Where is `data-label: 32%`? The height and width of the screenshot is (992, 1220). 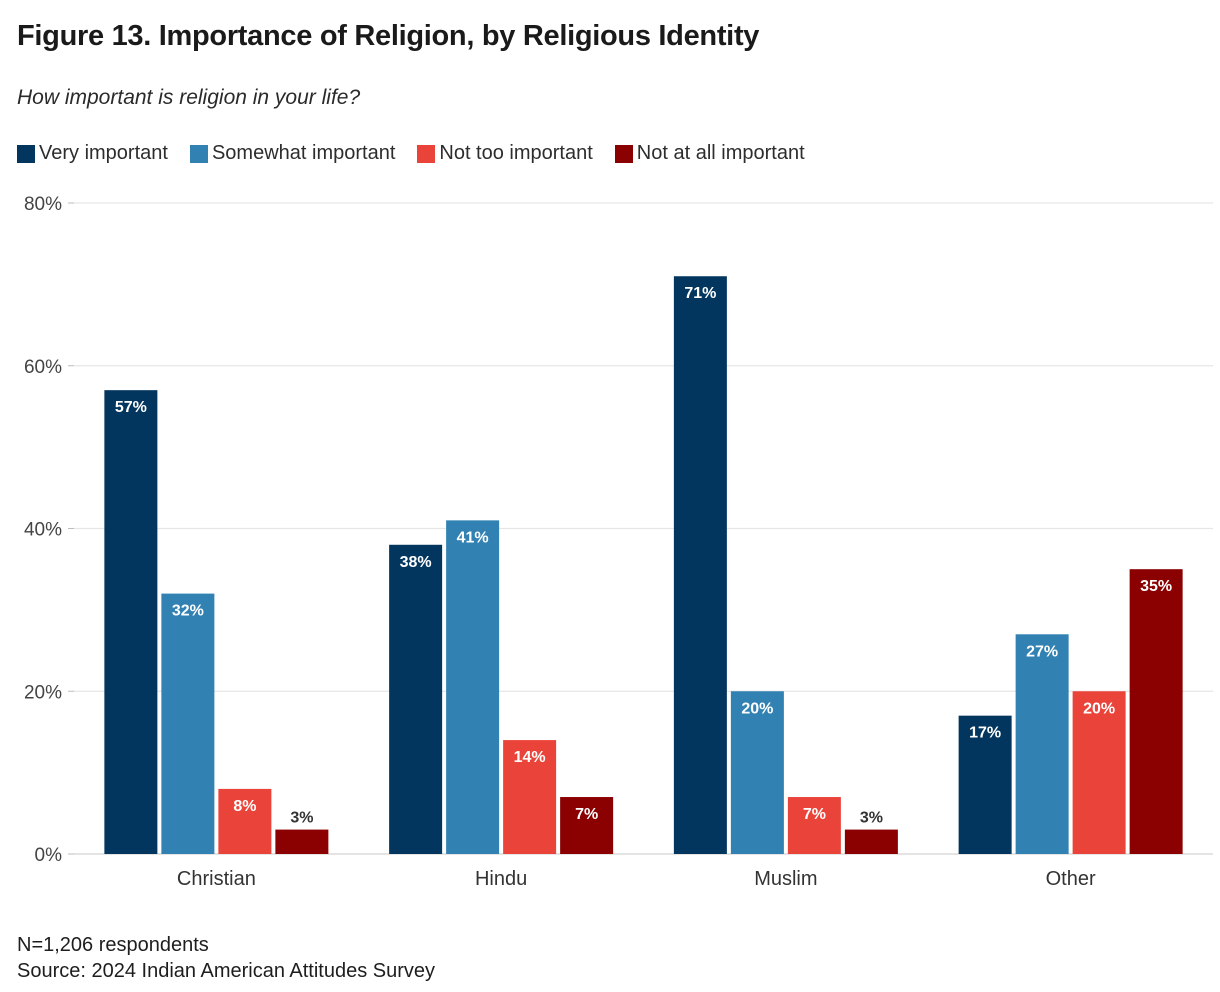 data-label: 32% is located at coordinates (188, 611).